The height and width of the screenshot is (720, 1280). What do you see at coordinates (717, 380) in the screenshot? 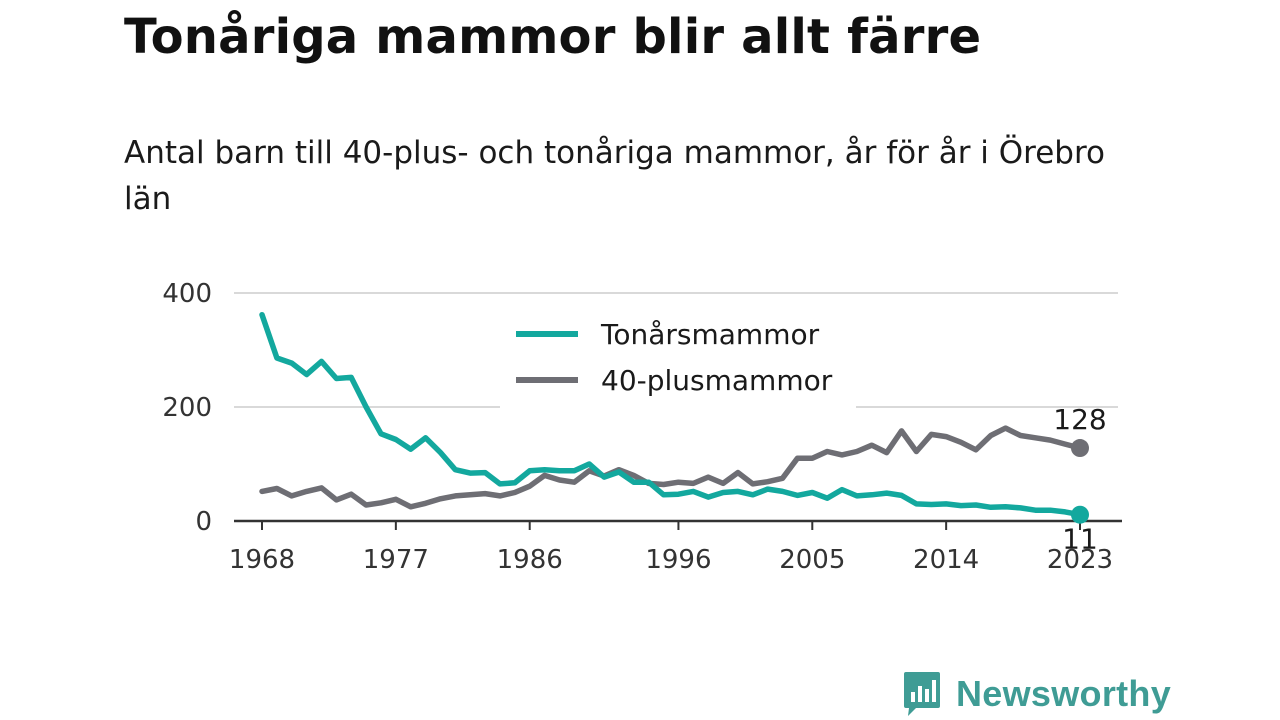
I see `legend-label: 40-plusmammor` at bounding box center [717, 380].